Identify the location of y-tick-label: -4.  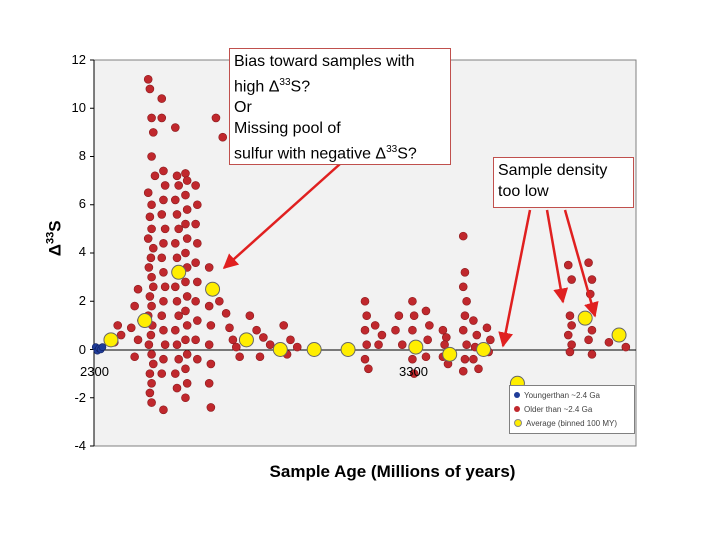
(80, 445).